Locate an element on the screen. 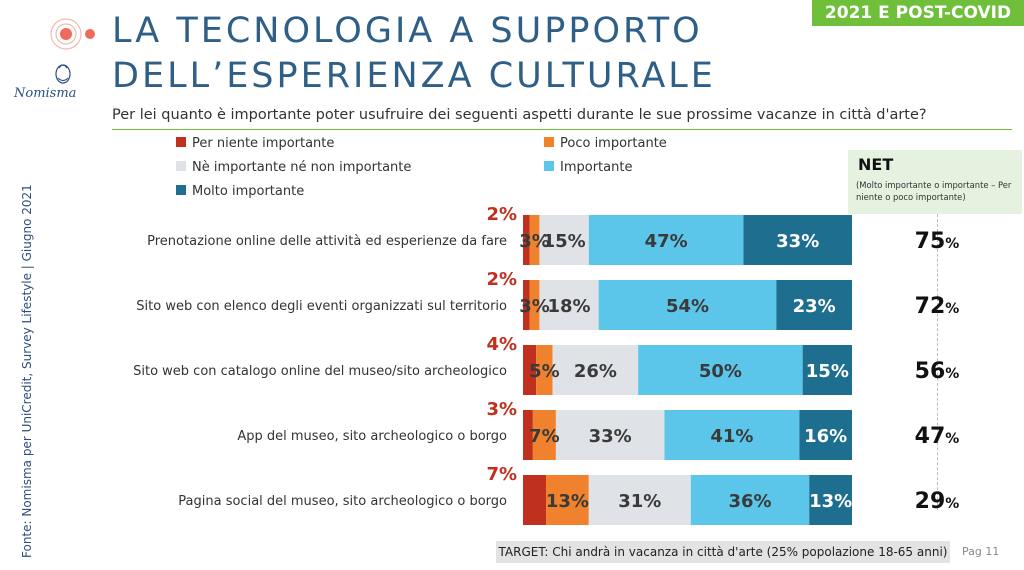 This screenshot has width=1024, height=570. data-label: 26% is located at coordinates (595, 371).